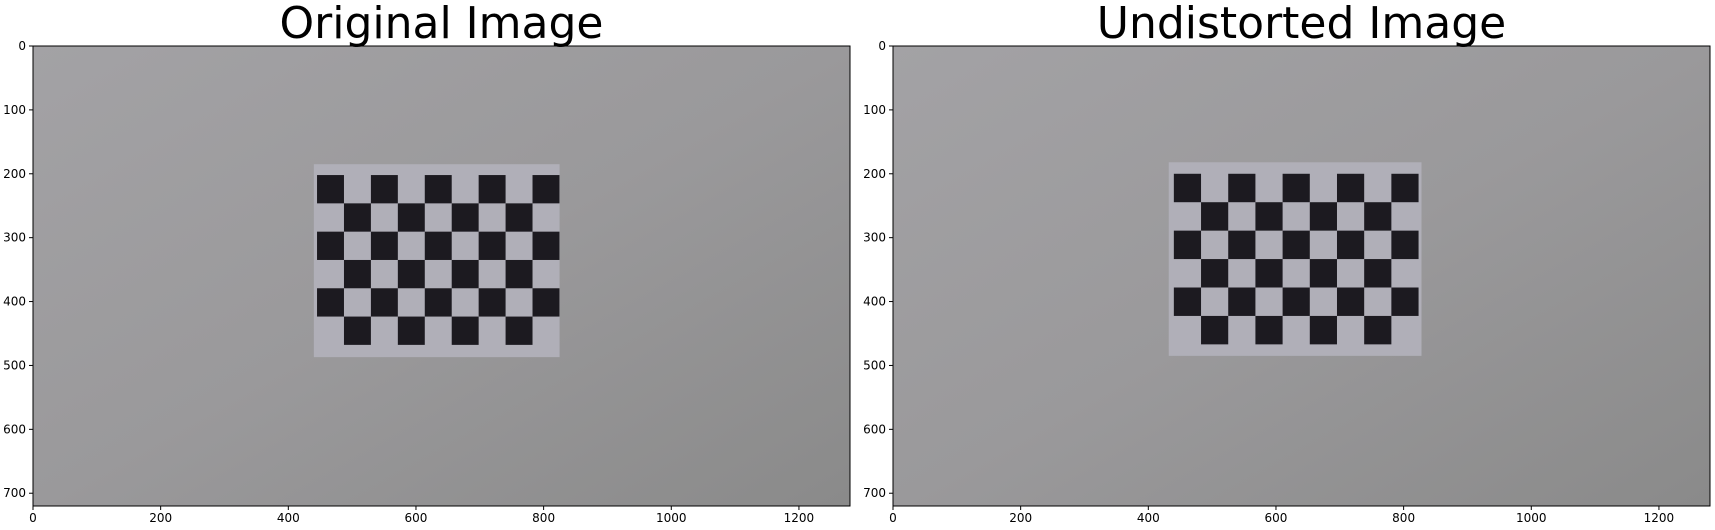 The image size is (1715, 530). I want to click on panel-title: Original Image, so click(442, 24).